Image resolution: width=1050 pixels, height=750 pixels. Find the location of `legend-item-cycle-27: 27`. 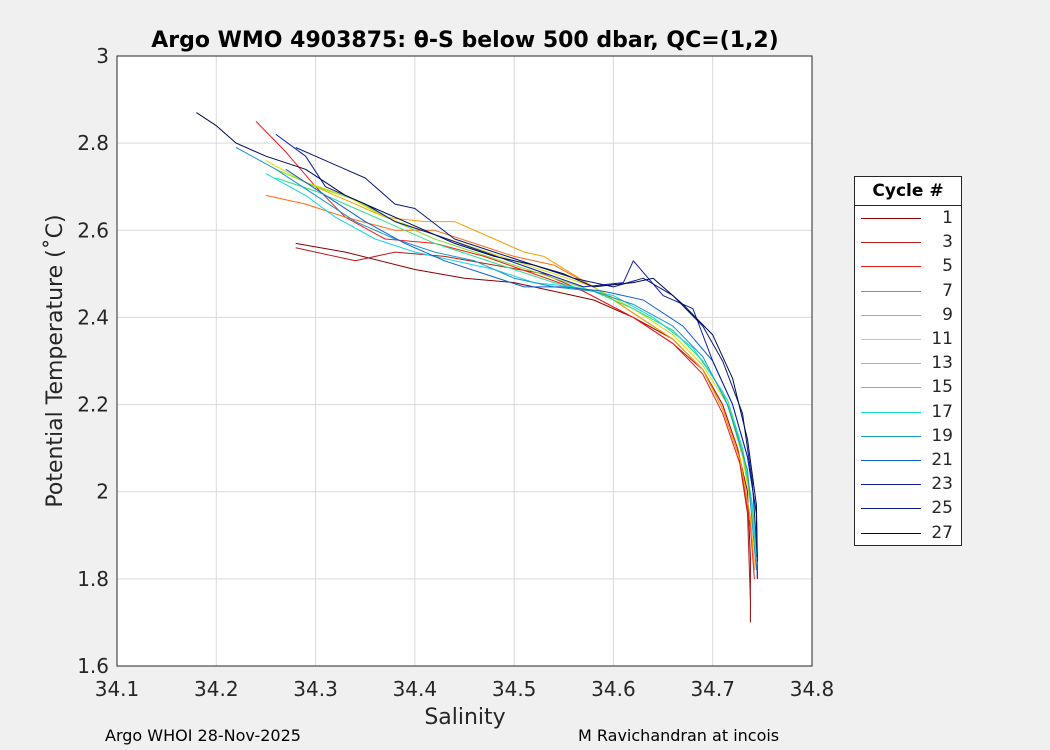

legend-item-cycle-27: 27 is located at coordinates (908, 534).